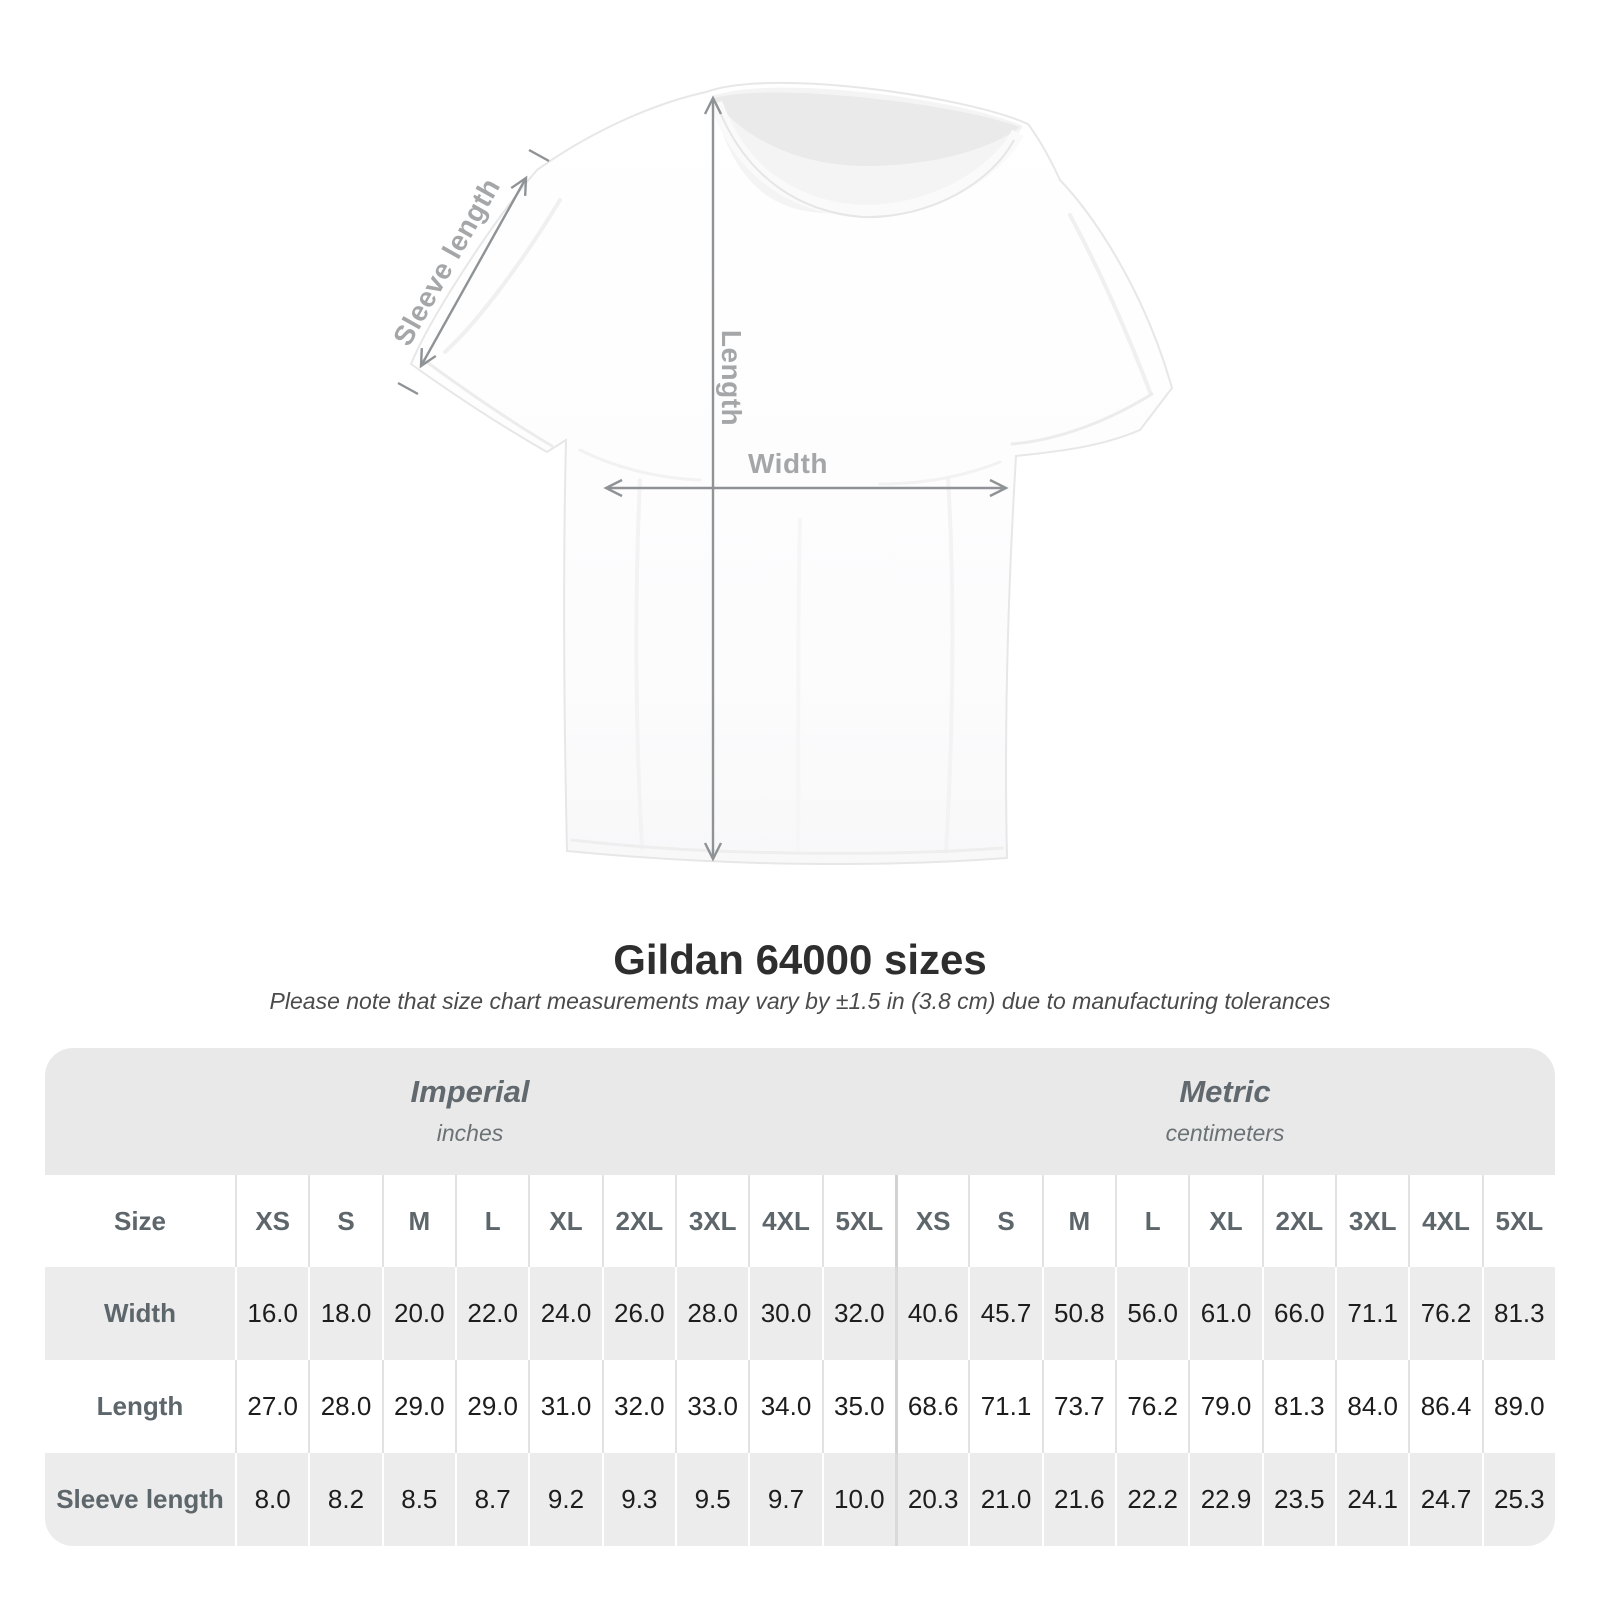 Image resolution: width=1600 pixels, height=1600 pixels. Describe the element at coordinates (418, 1313) in the screenshot. I see `value-cell: 20.0` at that location.